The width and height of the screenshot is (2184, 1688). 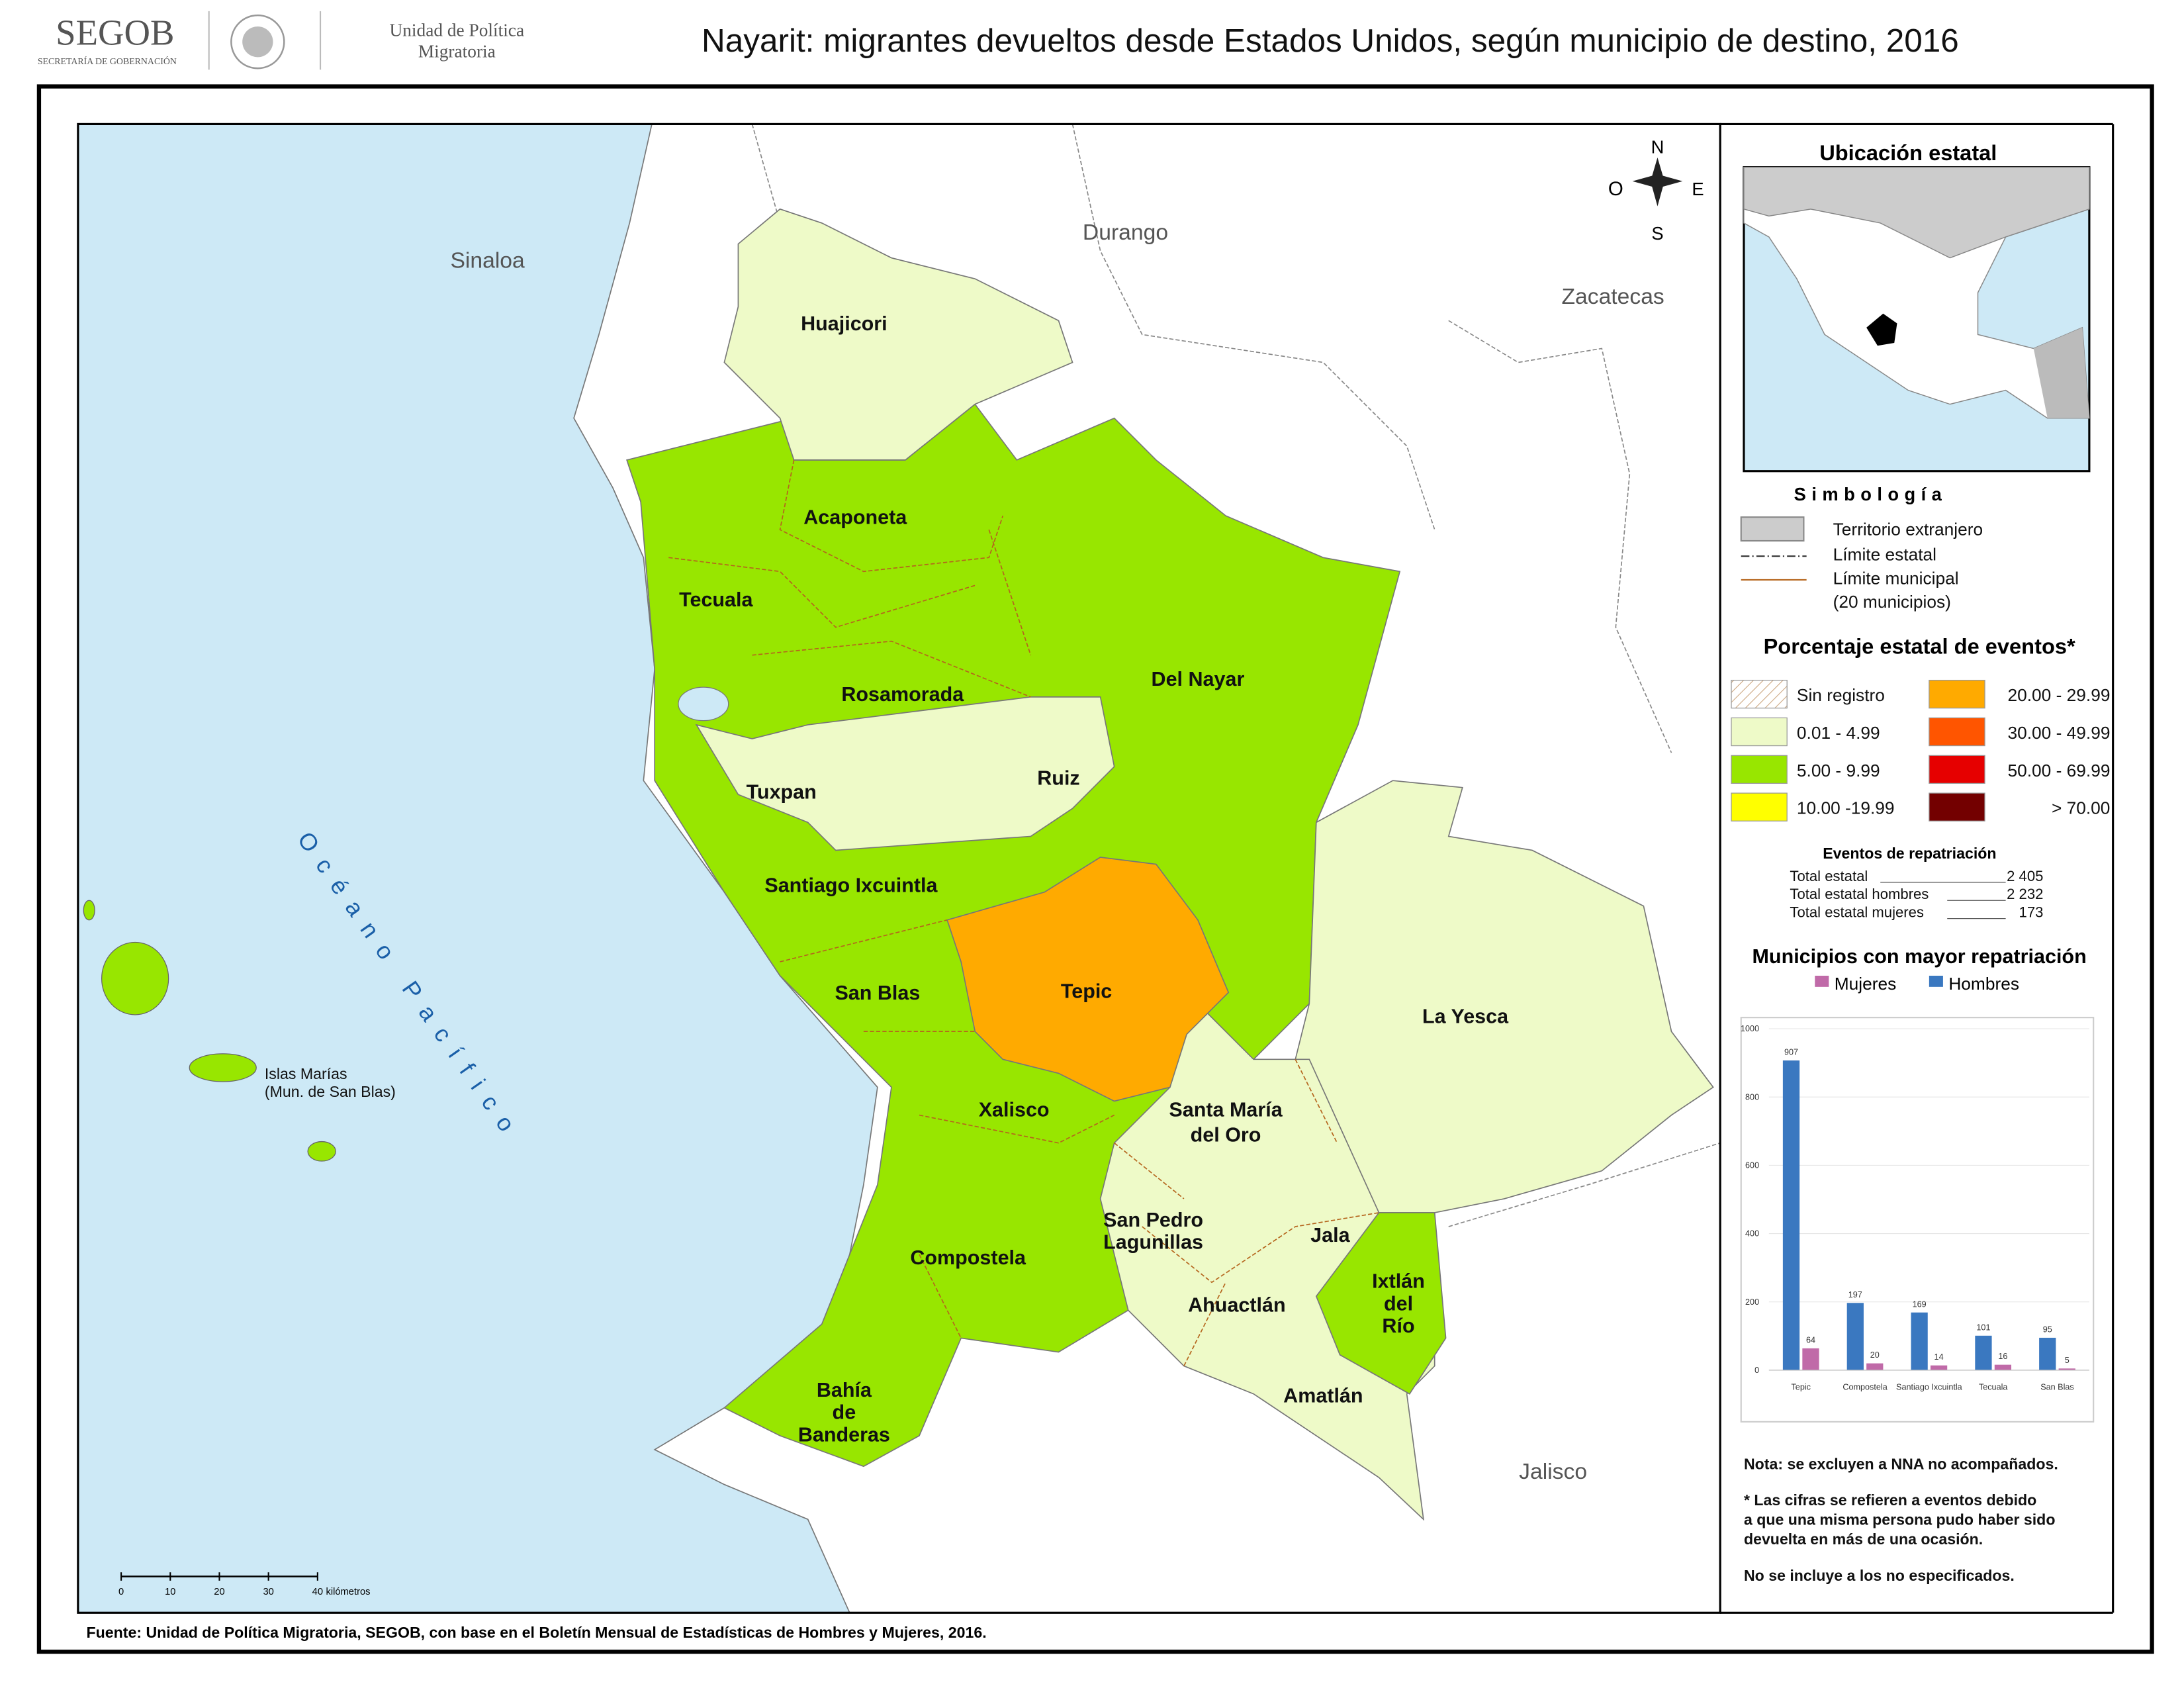 What do you see at coordinates (245, 1584) in the screenshot?
I see `scale-bar: 0 10 20 30 40 kilómetros` at bounding box center [245, 1584].